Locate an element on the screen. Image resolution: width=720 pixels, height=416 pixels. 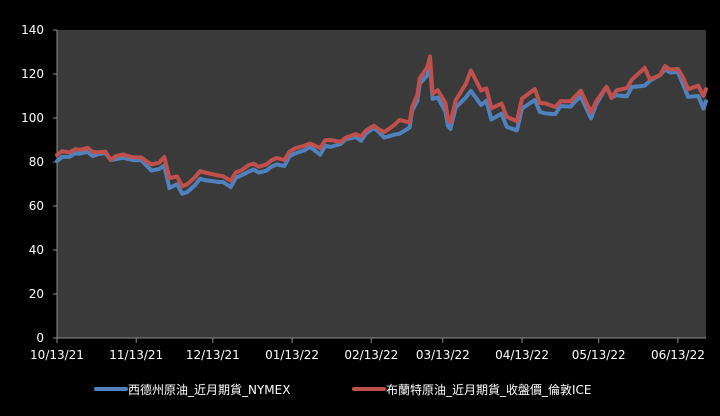
x-tick-label: 04/13/22 is located at coordinates (522, 355).